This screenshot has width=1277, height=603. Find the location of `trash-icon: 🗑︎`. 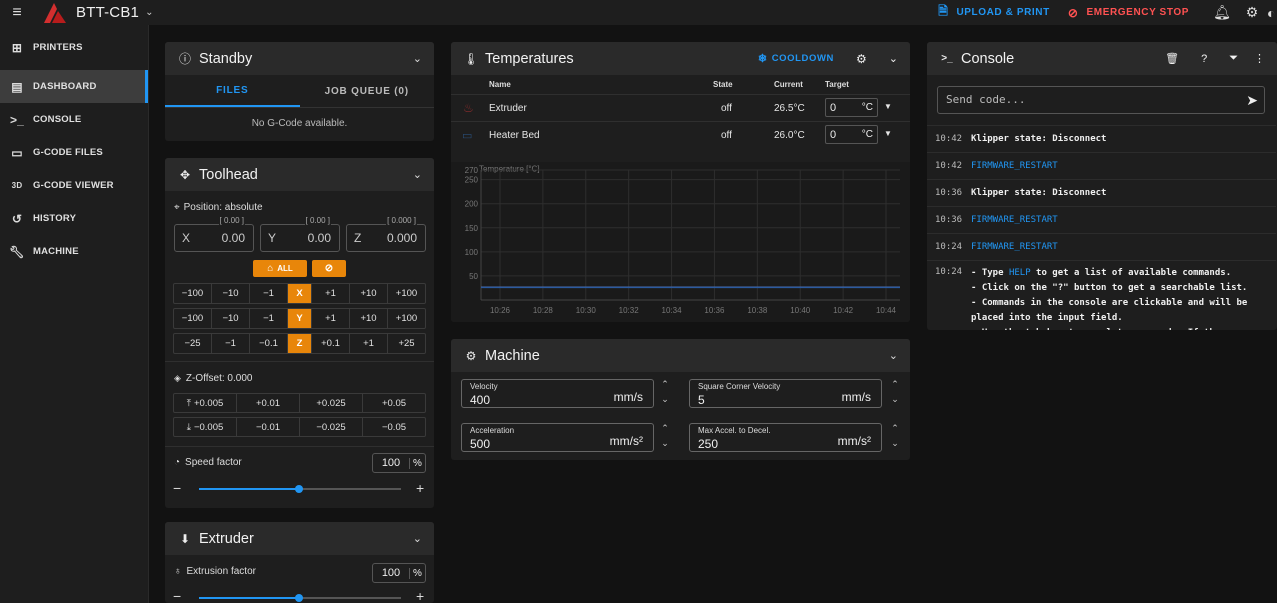

trash-icon: 🗑︎ is located at coordinates (1172, 59).